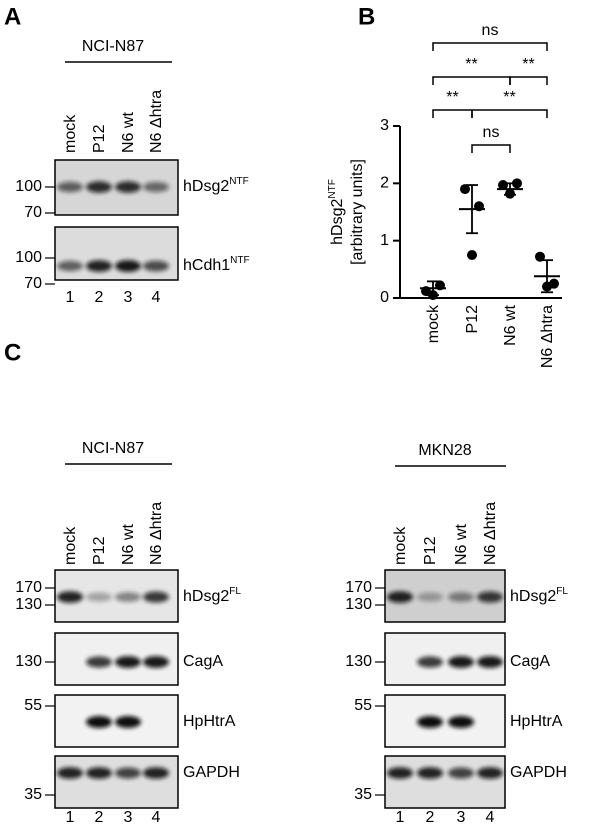 The height and width of the screenshot is (826, 597). Describe the element at coordinates (433, 323) in the screenshot. I see `x-tick-label: mock` at that location.